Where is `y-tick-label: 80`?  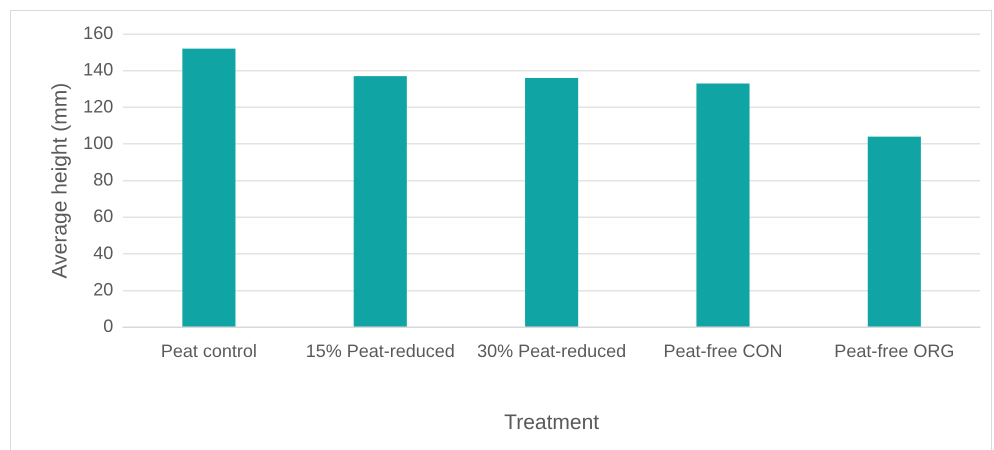 y-tick-label: 80 is located at coordinates (103, 180).